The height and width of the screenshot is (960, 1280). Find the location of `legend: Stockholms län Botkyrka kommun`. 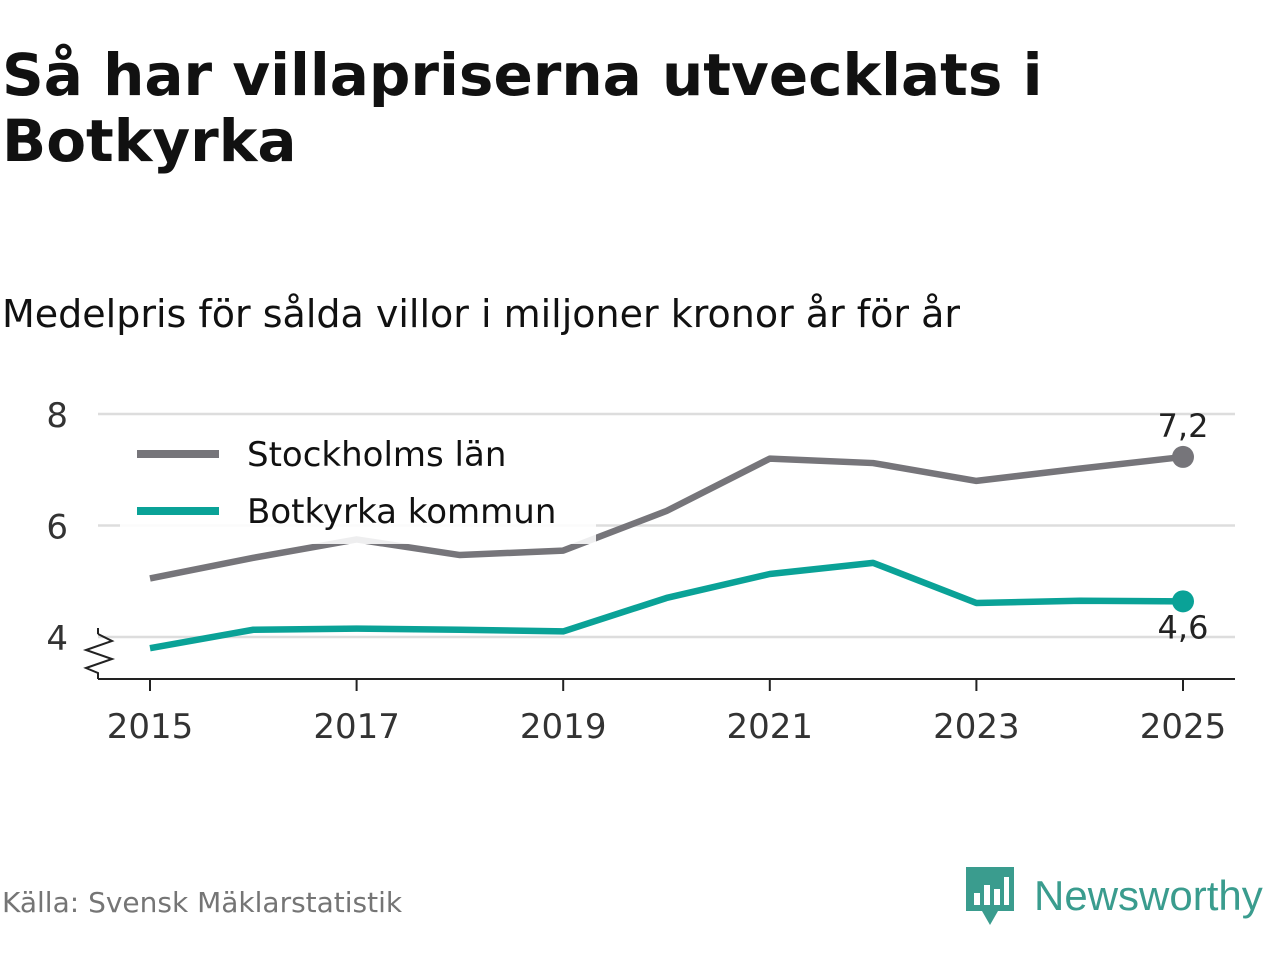

legend: Stockholms län Botkyrka kommun is located at coordinates (358, 486).